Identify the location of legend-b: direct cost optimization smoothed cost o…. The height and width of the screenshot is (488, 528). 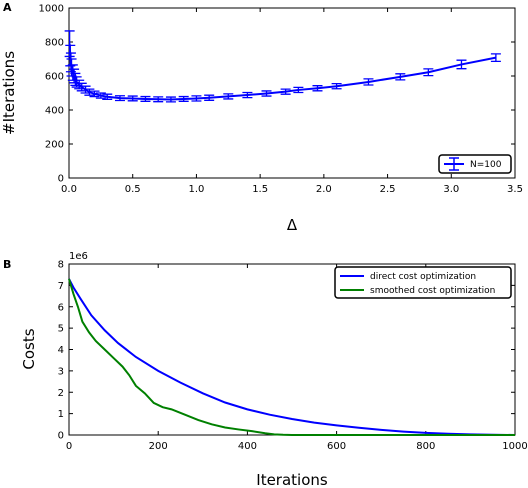
(423, 282).